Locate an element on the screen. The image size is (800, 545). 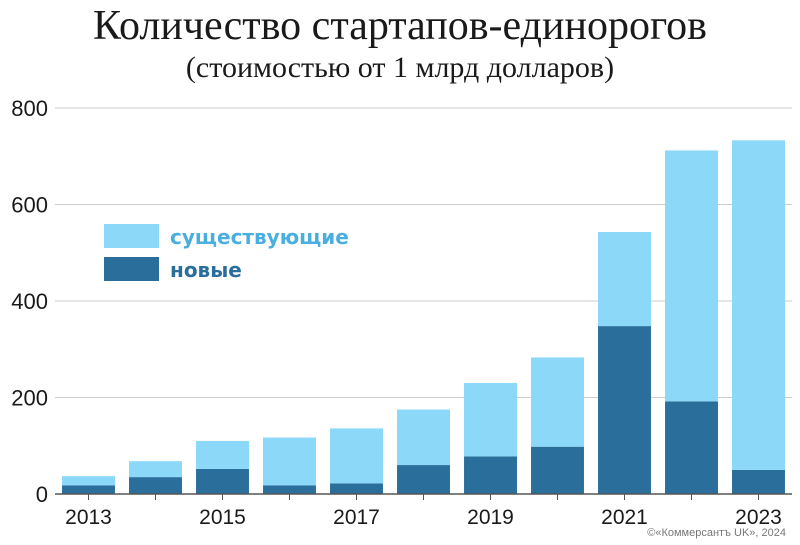
legend-label-existing: существующие is located at coordinates (259, 237).